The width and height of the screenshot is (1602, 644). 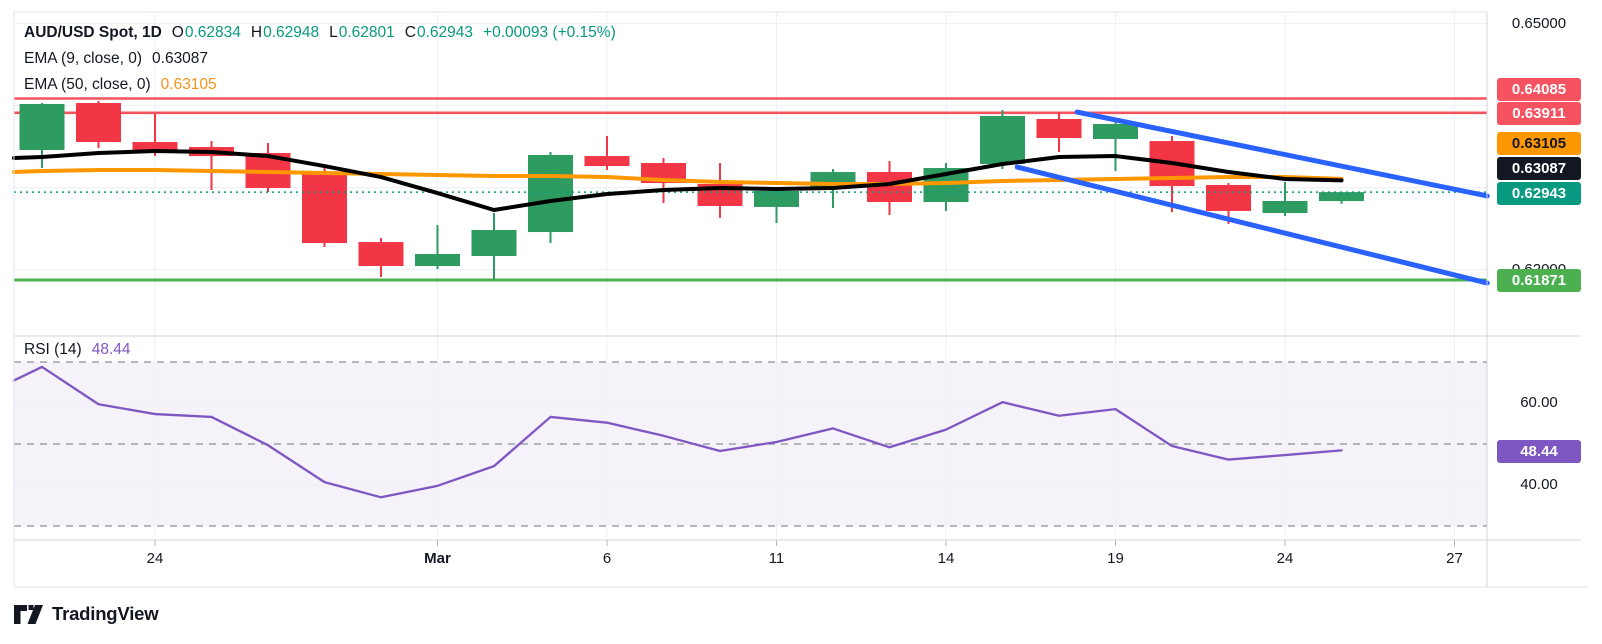 I want to click on tradingview-watermark: TradingView, so click(x=86, y=614).